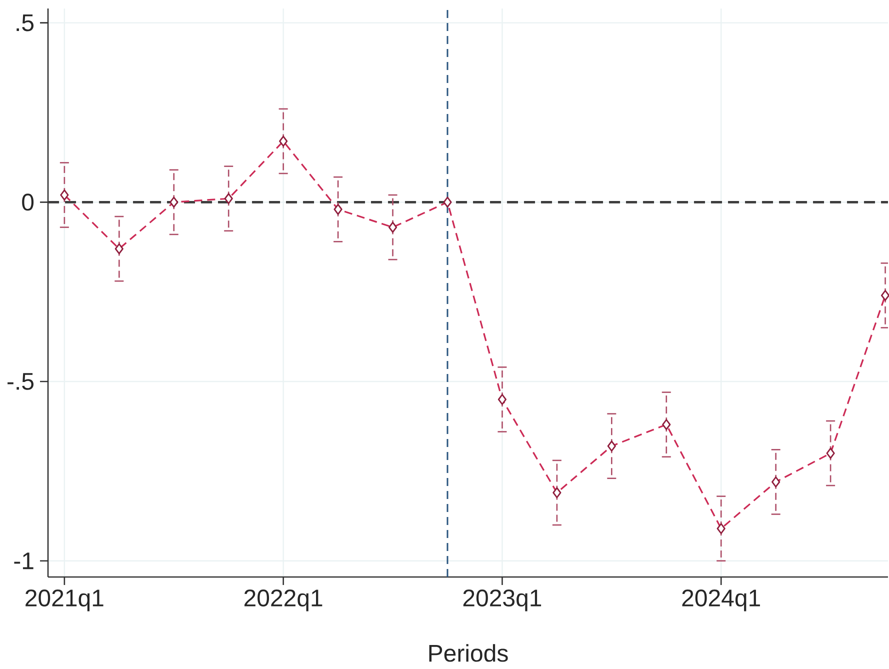  I want to click on x-axis-title: Periods, so click(468, 653).